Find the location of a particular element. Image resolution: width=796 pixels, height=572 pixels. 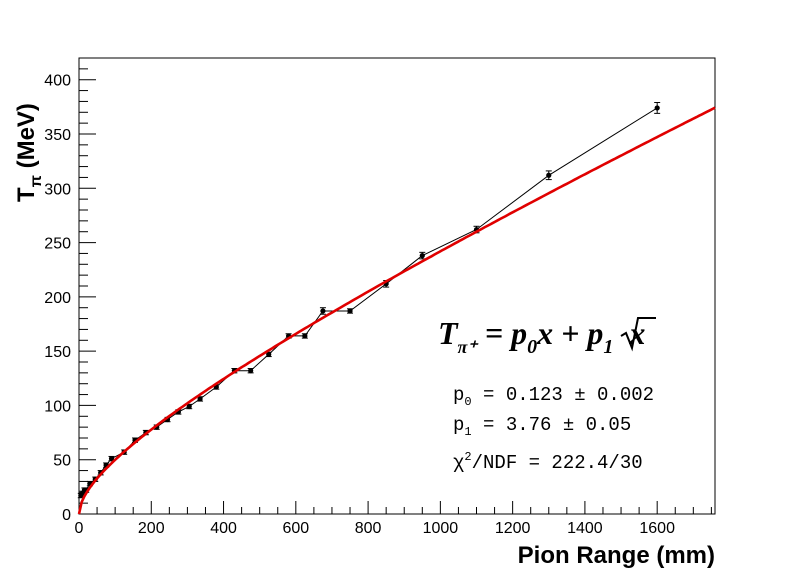

x-tick-label: 800 is located at coordinates (368, 528).